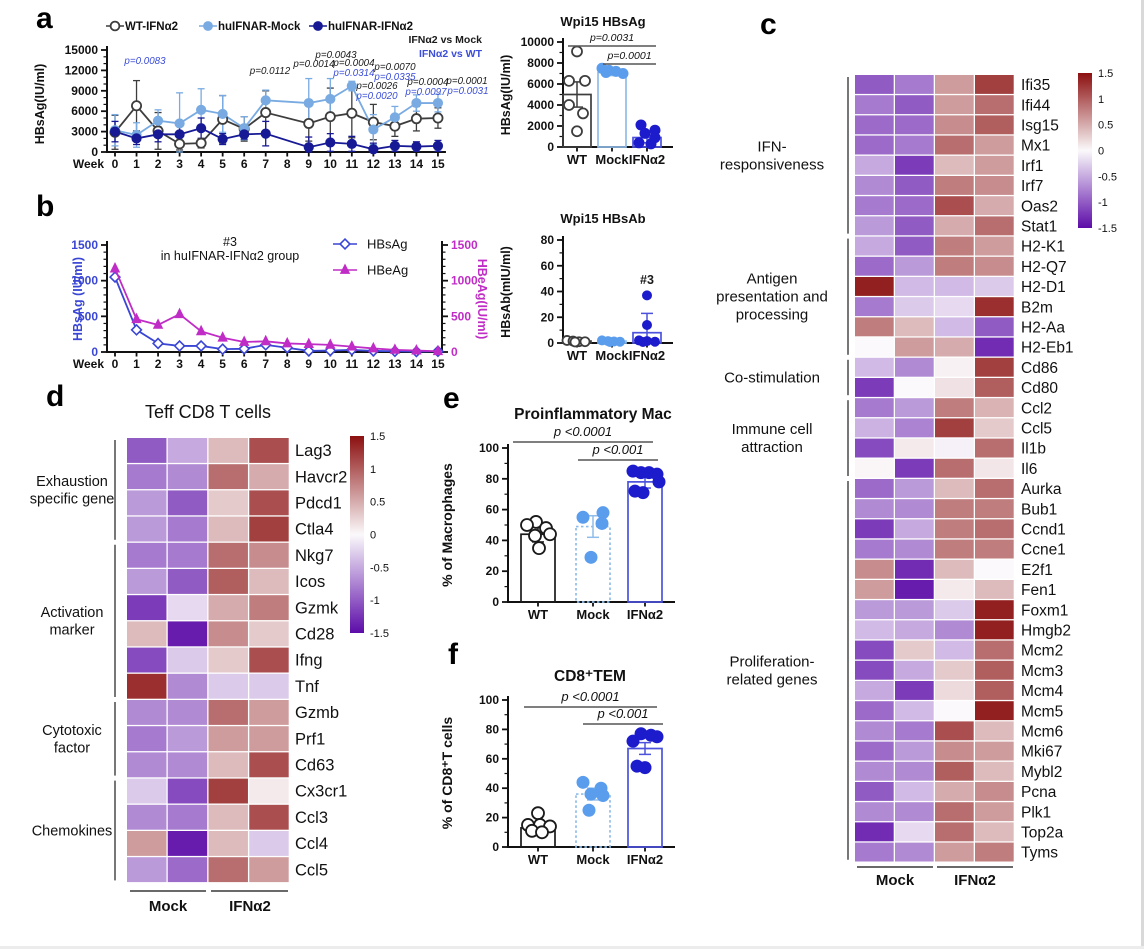 The height and width of the screenshot is (949, 1144). What do you see at coordinates (467, 91) in the screenshot?
I see `p-value: p=0.0031` at bounding box center [467, 91].